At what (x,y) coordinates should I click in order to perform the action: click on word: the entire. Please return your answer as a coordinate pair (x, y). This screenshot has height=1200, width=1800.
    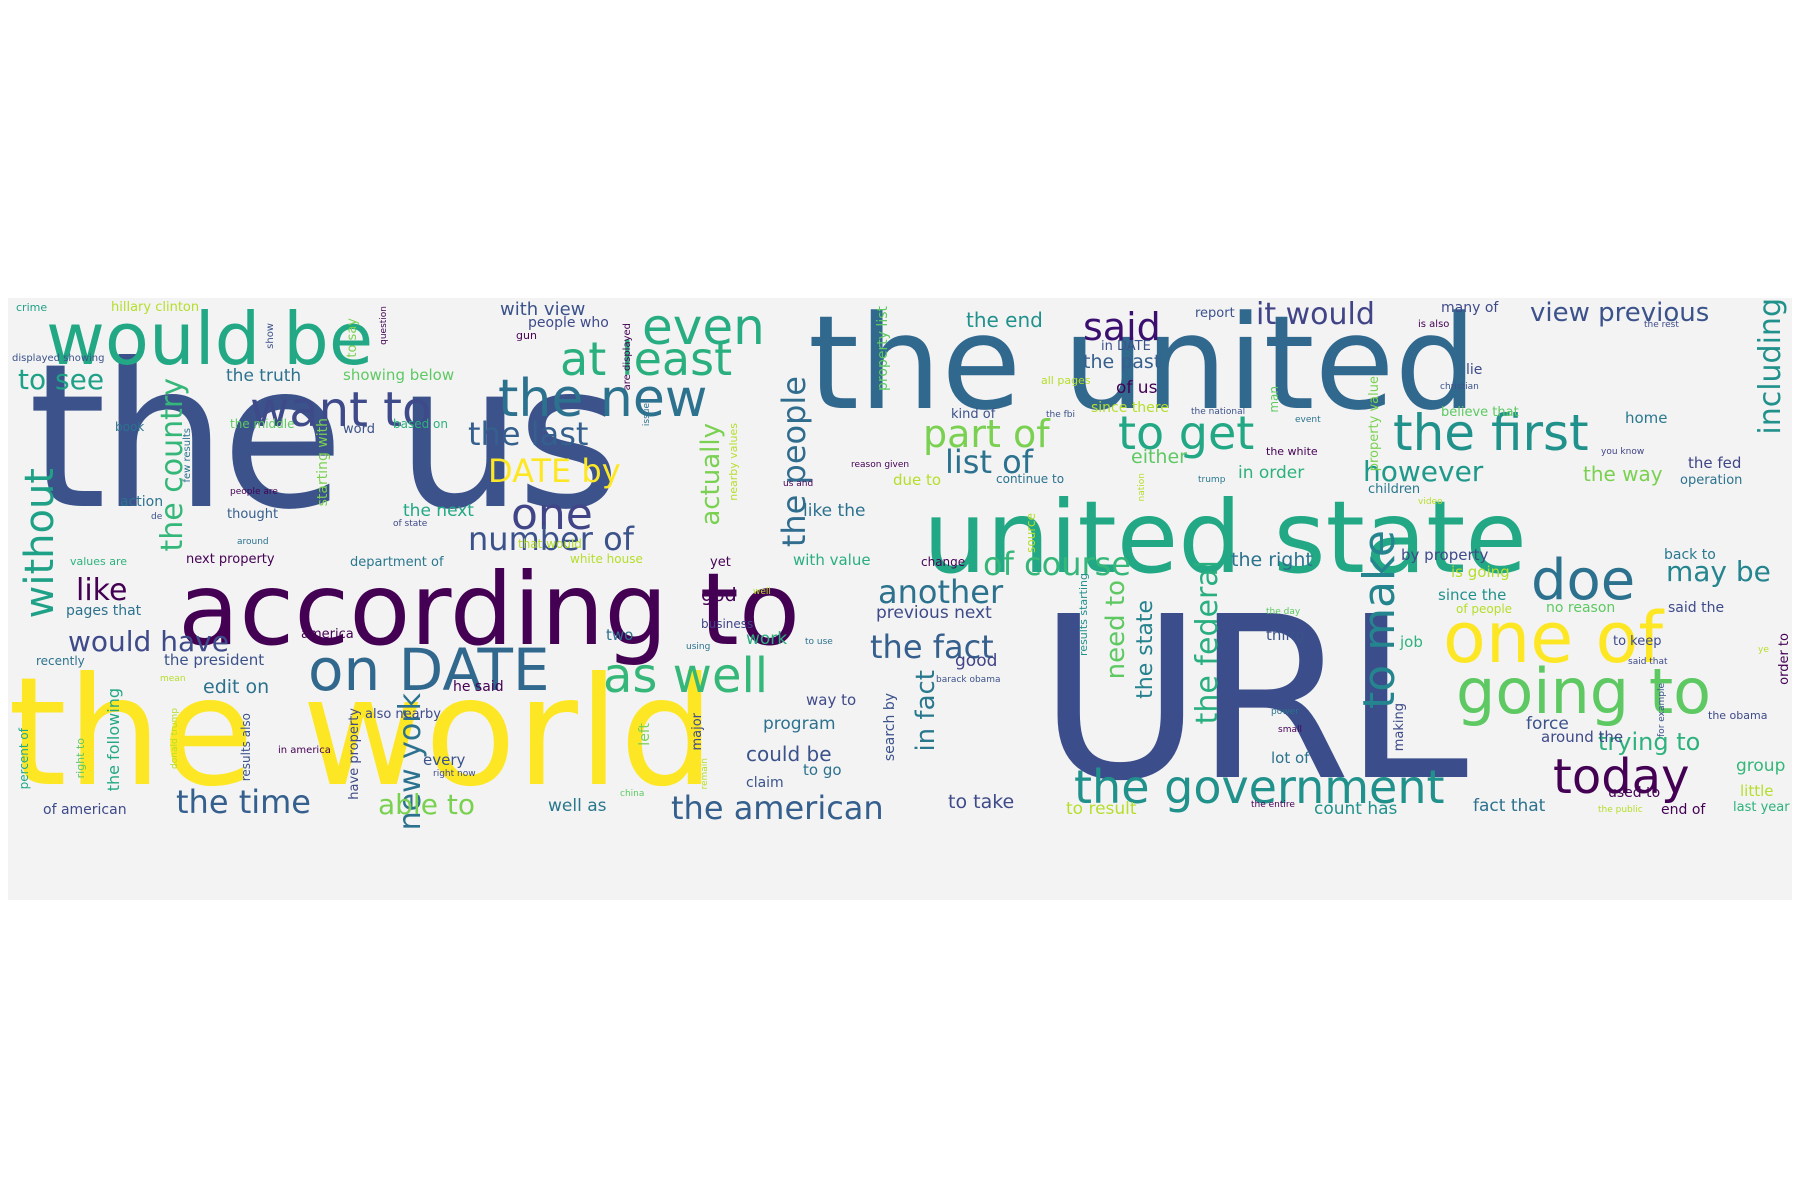
    Looking at the image, I should click on (1273, 805).